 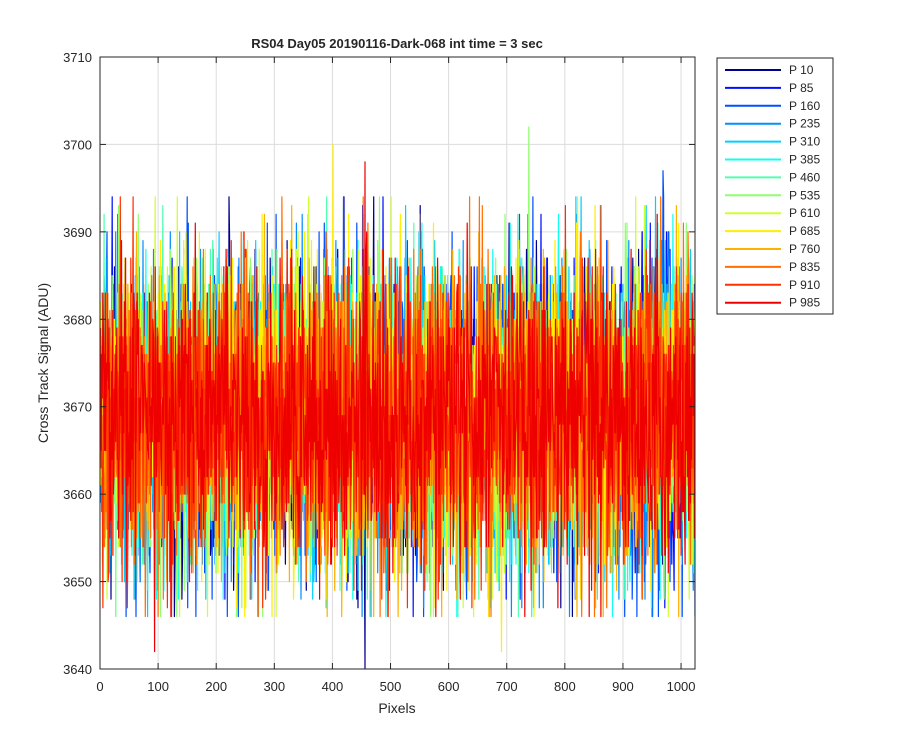 I want to click on x-tick-label: 800, so click(x=565, y=686).